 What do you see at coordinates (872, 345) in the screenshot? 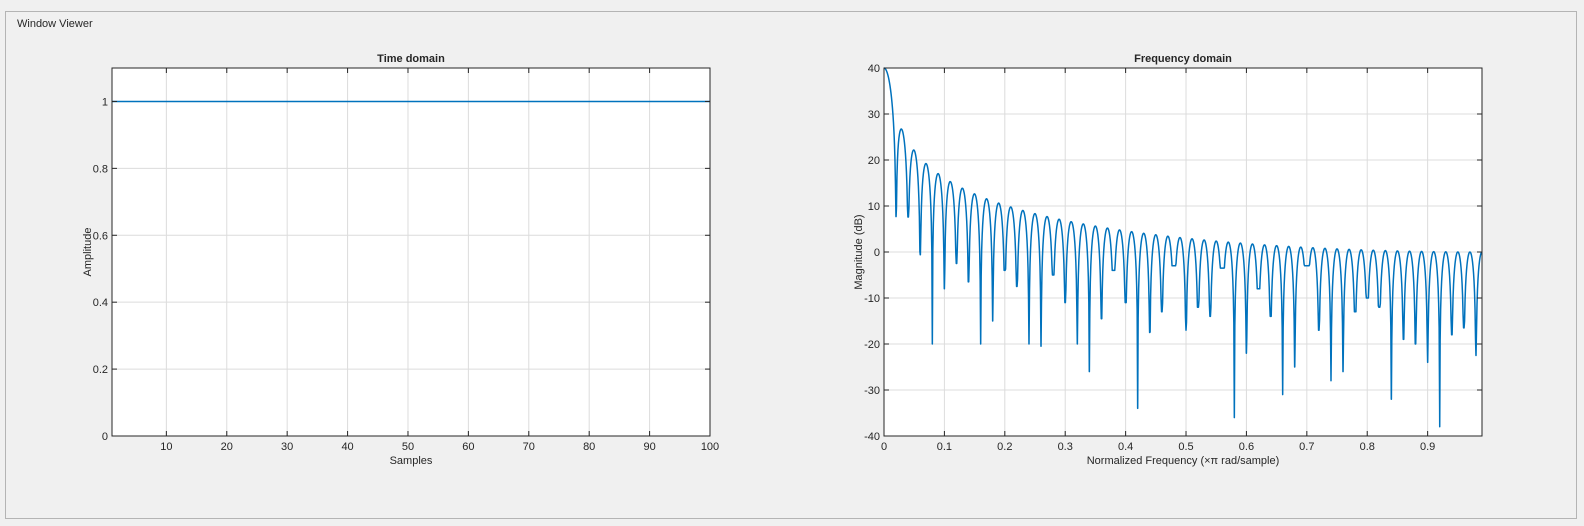
I see `frequency-domain-ytick-label: -20` at bounding box center [872, 345].